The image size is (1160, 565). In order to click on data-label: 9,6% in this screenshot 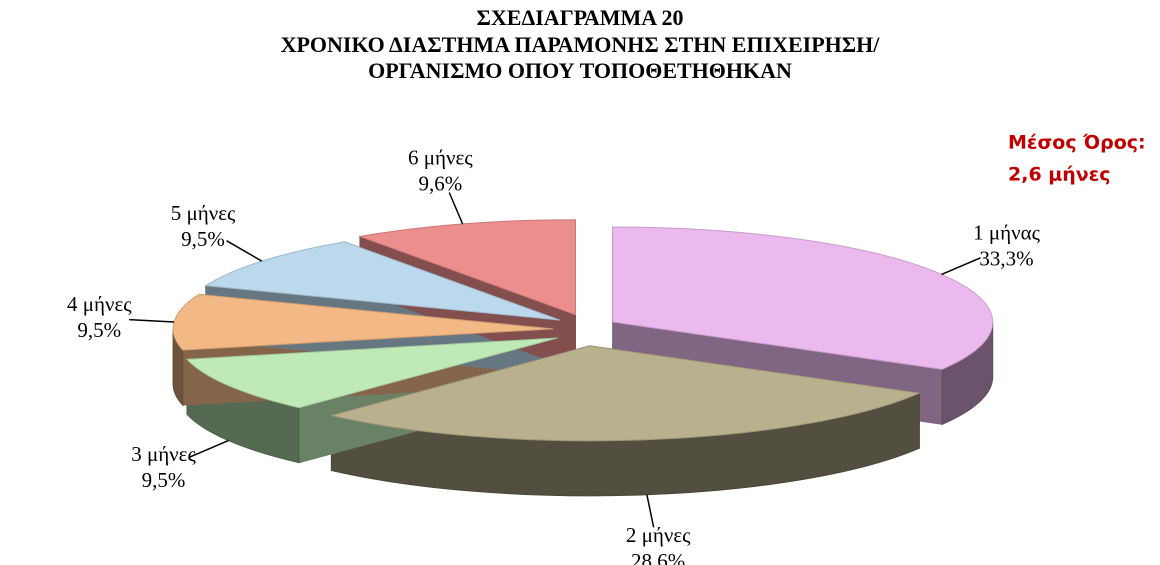, I will do `click(440, 183)`.